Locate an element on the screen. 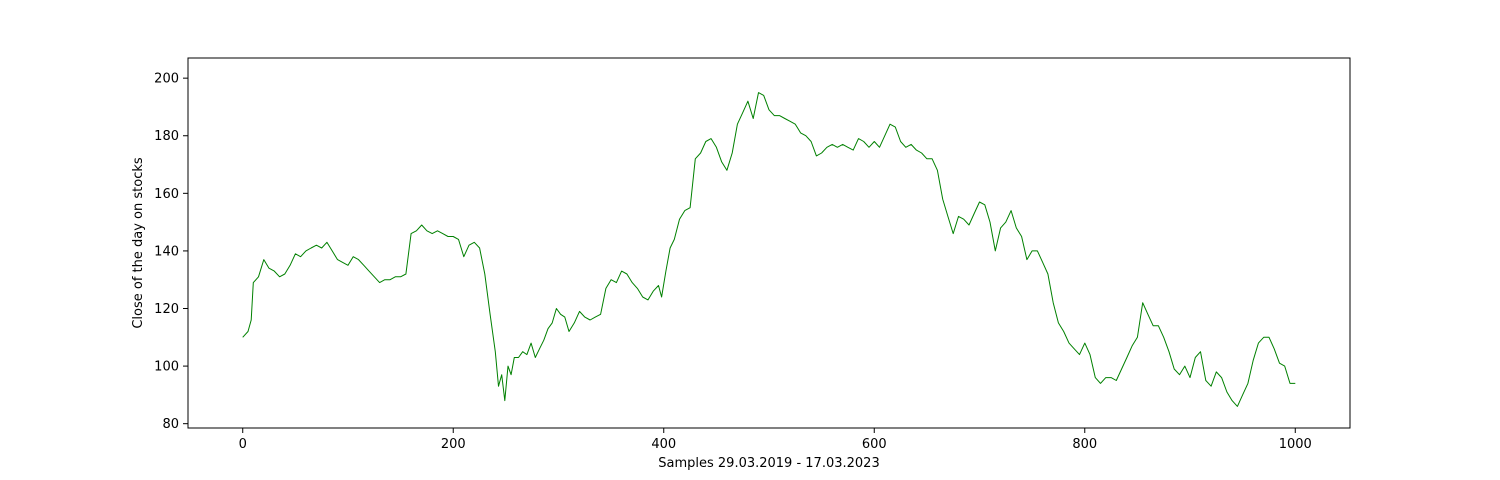  y-axis-ticks: 80 100 120 140 160 180 200 is located at coordinates (171, 252).